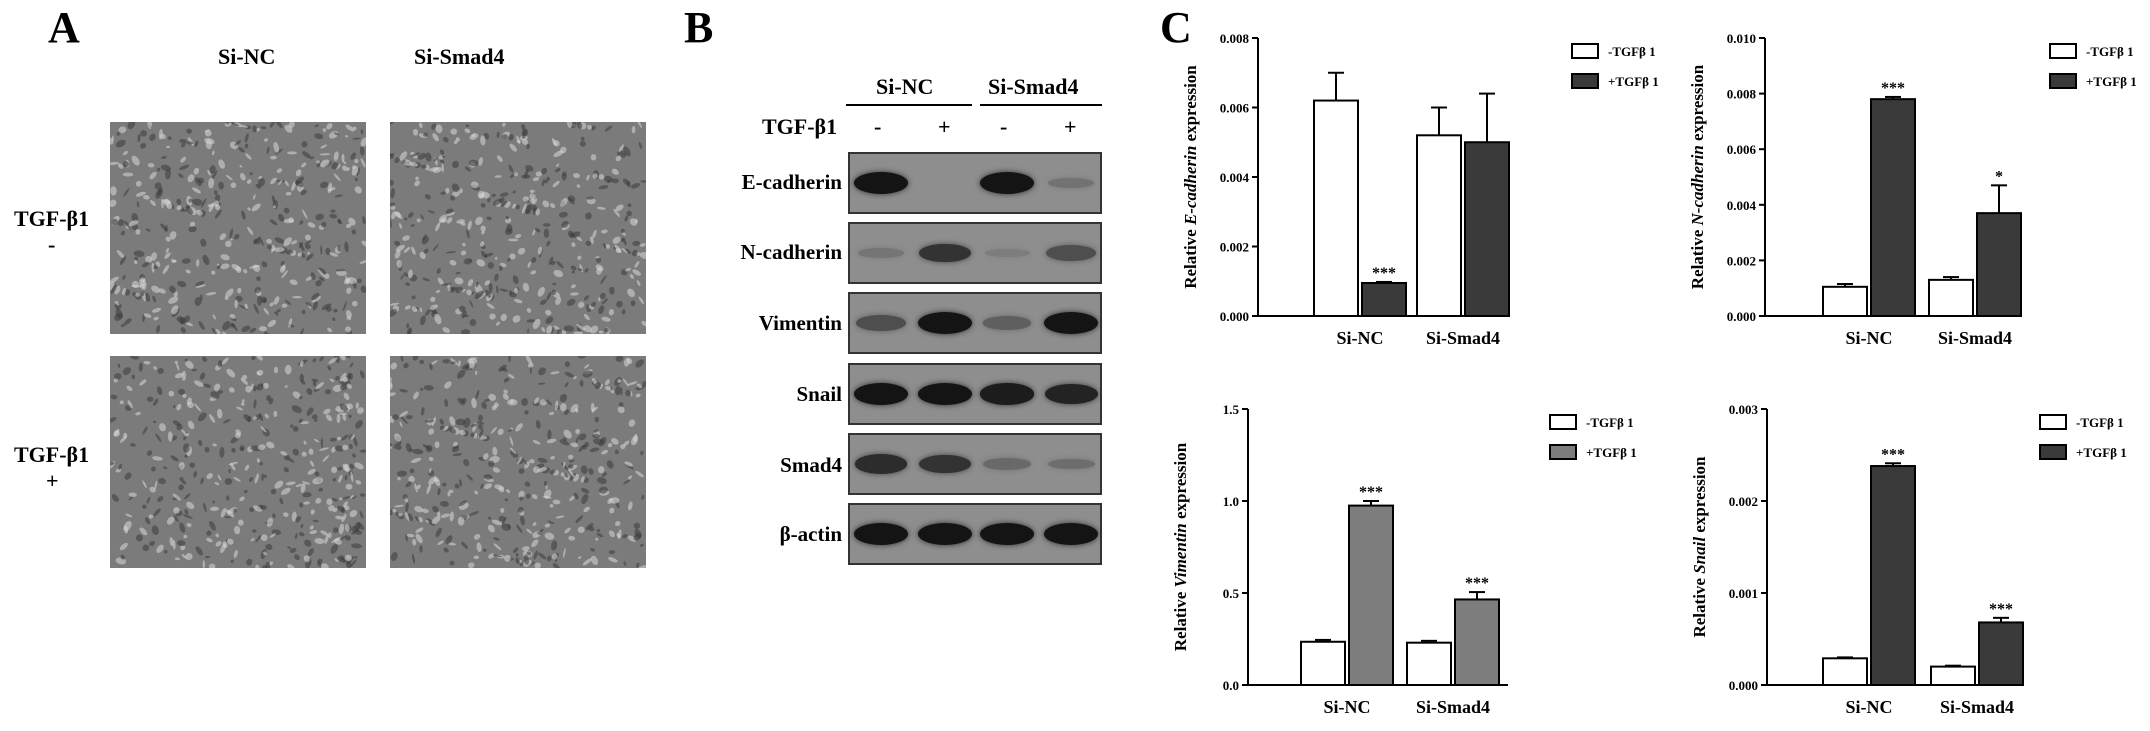 This screenshot has width=2150, height=731. What do you see at coordinates (1231, 409) in the screenshot?
I see `y-tick-label: 1.5` at bounding box center [1231, 409].